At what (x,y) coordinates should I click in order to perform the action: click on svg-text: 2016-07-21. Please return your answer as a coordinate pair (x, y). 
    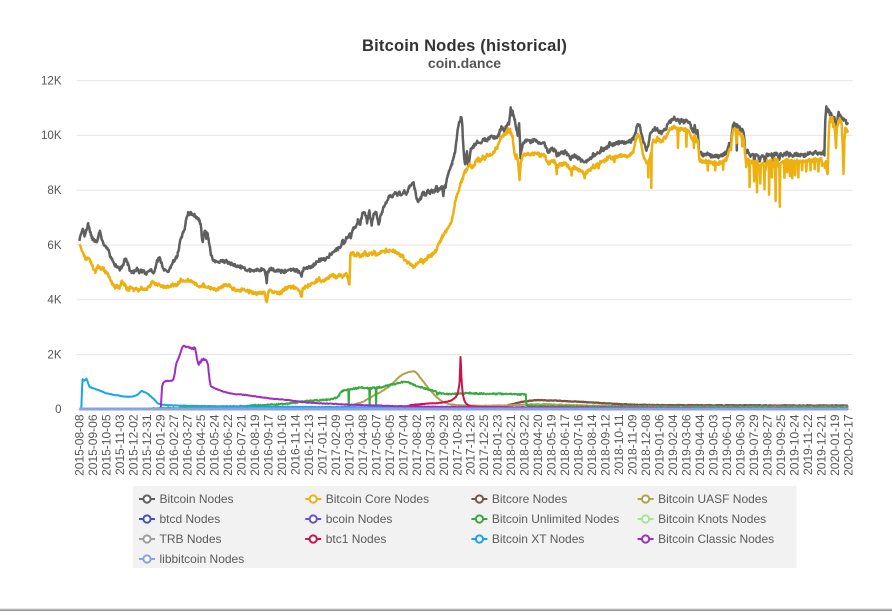
    Looking at the image, I should click on (241, 445).